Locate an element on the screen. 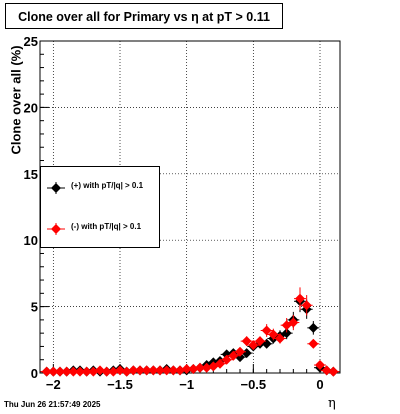 Image resolution: width=400 pixels, height=414 pixels. date-stamp: Thu Jun 26 21:57:49 2025 is located at coordinates (52, 404).